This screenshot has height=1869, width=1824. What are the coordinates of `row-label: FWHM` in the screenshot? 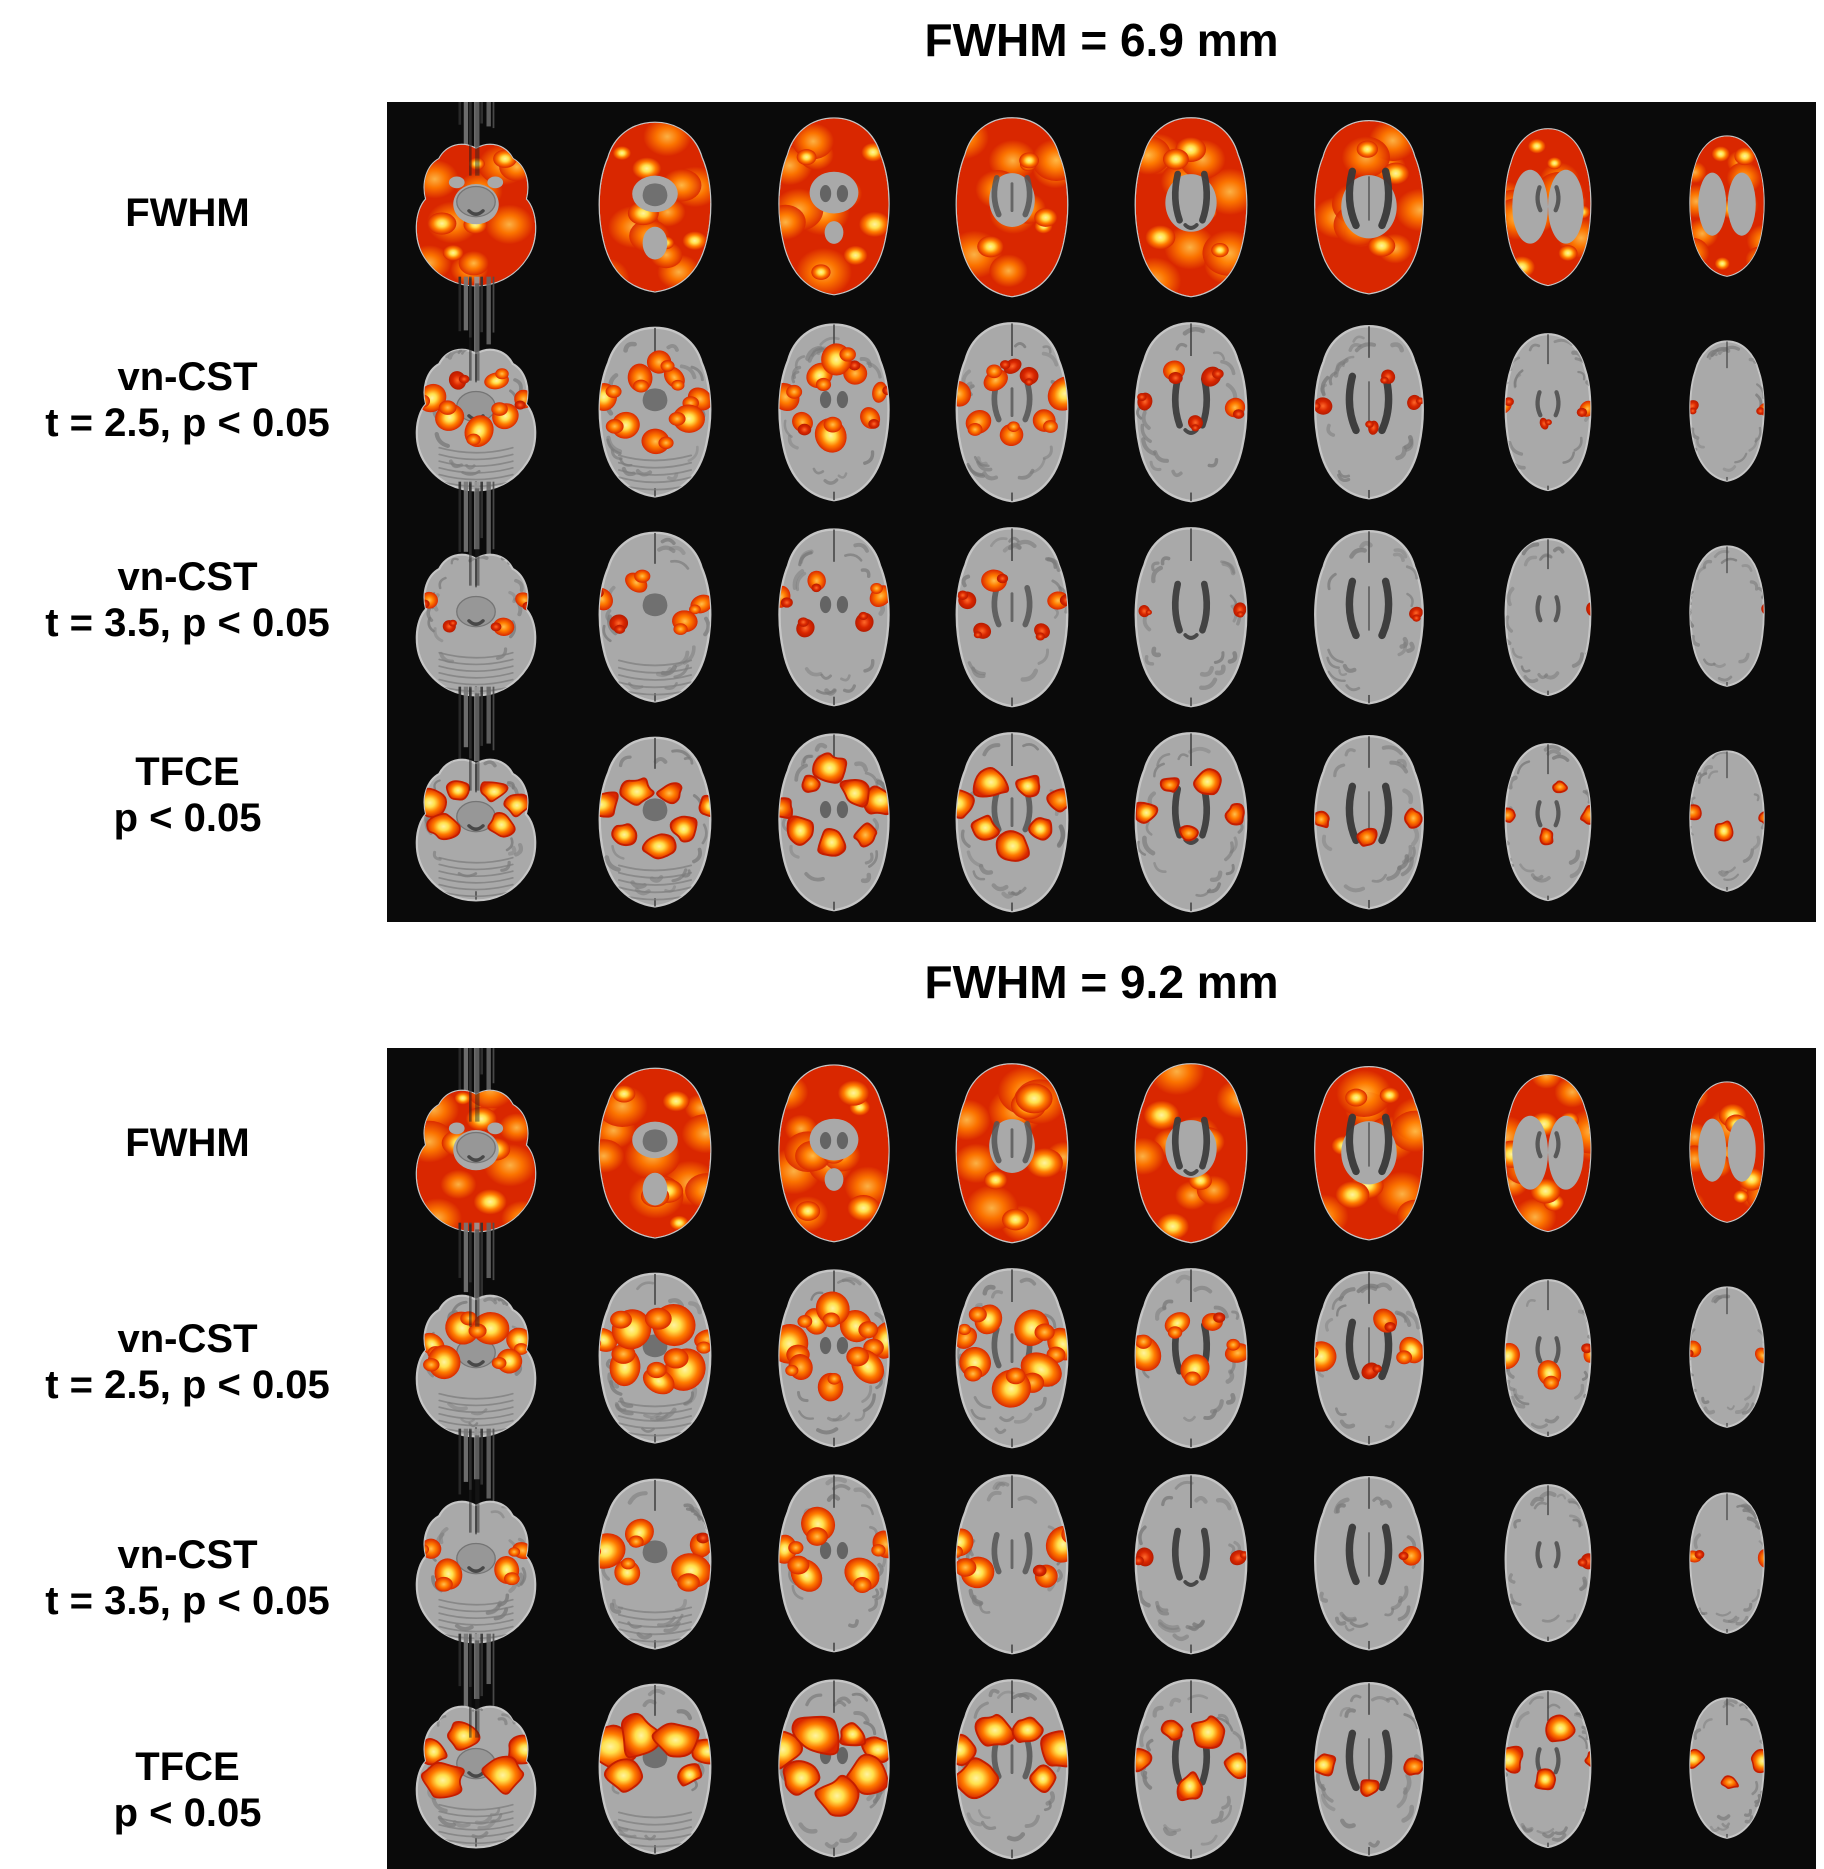 It's located at (187, 1143).